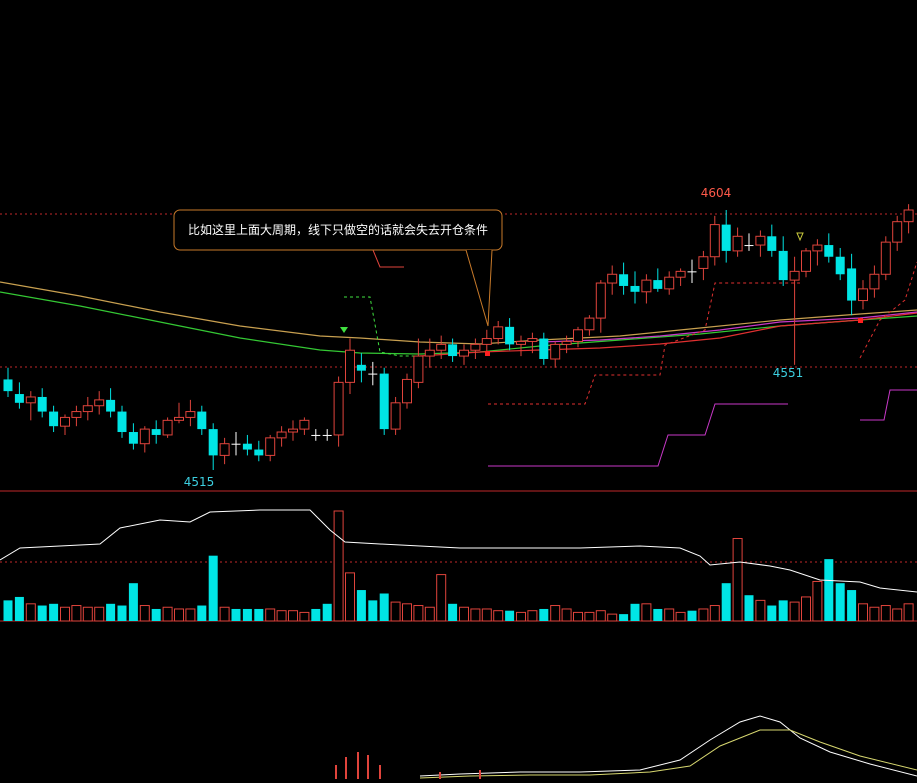 This screenshot has width=917, height=783. What do you see at coordinates (668, 754) in the screenshot?
I see `indicator-line-yellow` at bounding box center [668, 754].